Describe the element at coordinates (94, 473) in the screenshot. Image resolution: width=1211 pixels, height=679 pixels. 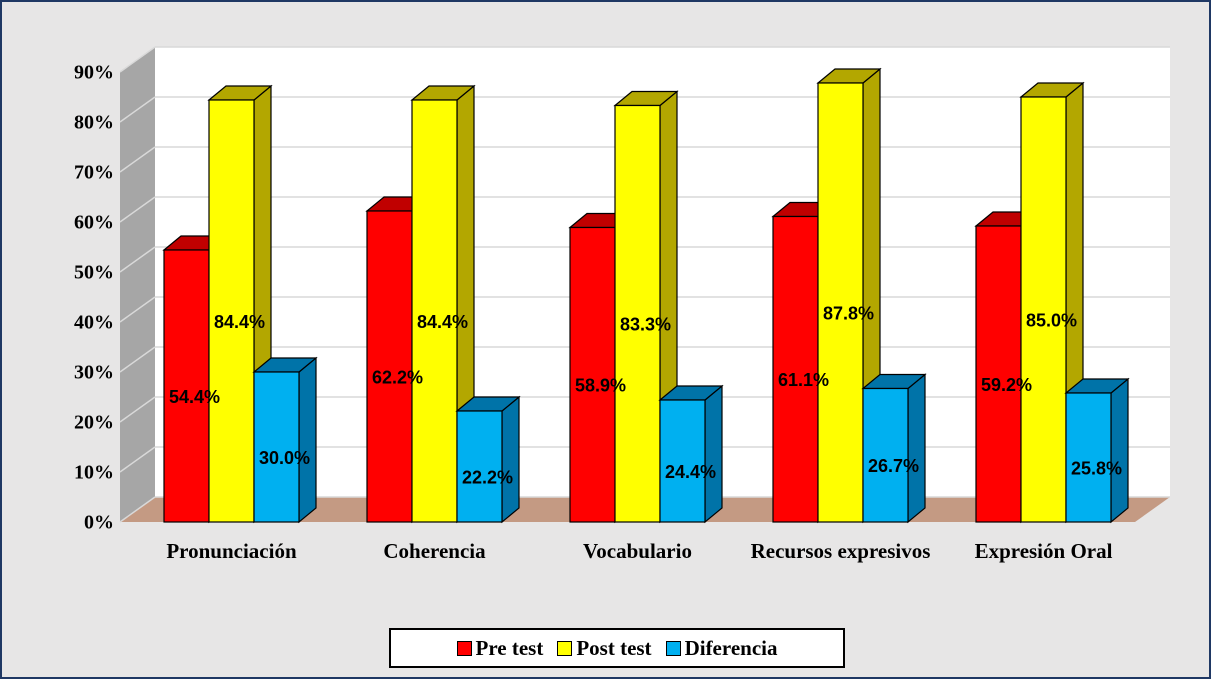
I see `y-tick-label: 10%` at that location.